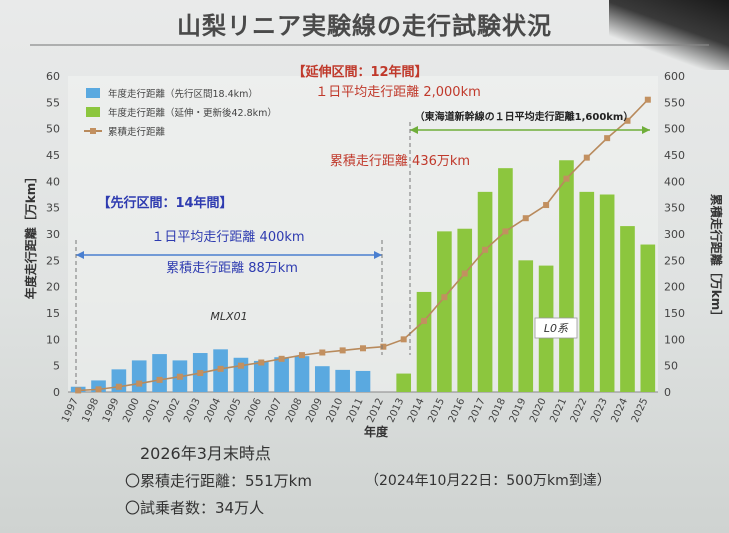 The height and width of the screenshot is (533, 729). What do you see at coordinates (674, 234) in the screenshot?
I see `y2-tick-label: 300` at bounding box center [674, 234].